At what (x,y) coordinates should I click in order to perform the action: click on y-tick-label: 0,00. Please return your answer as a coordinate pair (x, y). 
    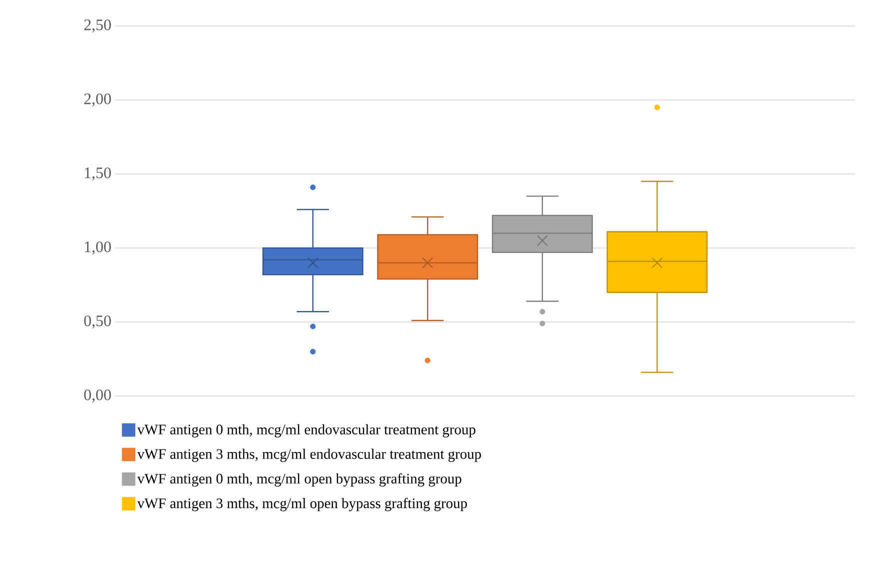
    Looking at the image, I should click on (97, 396).